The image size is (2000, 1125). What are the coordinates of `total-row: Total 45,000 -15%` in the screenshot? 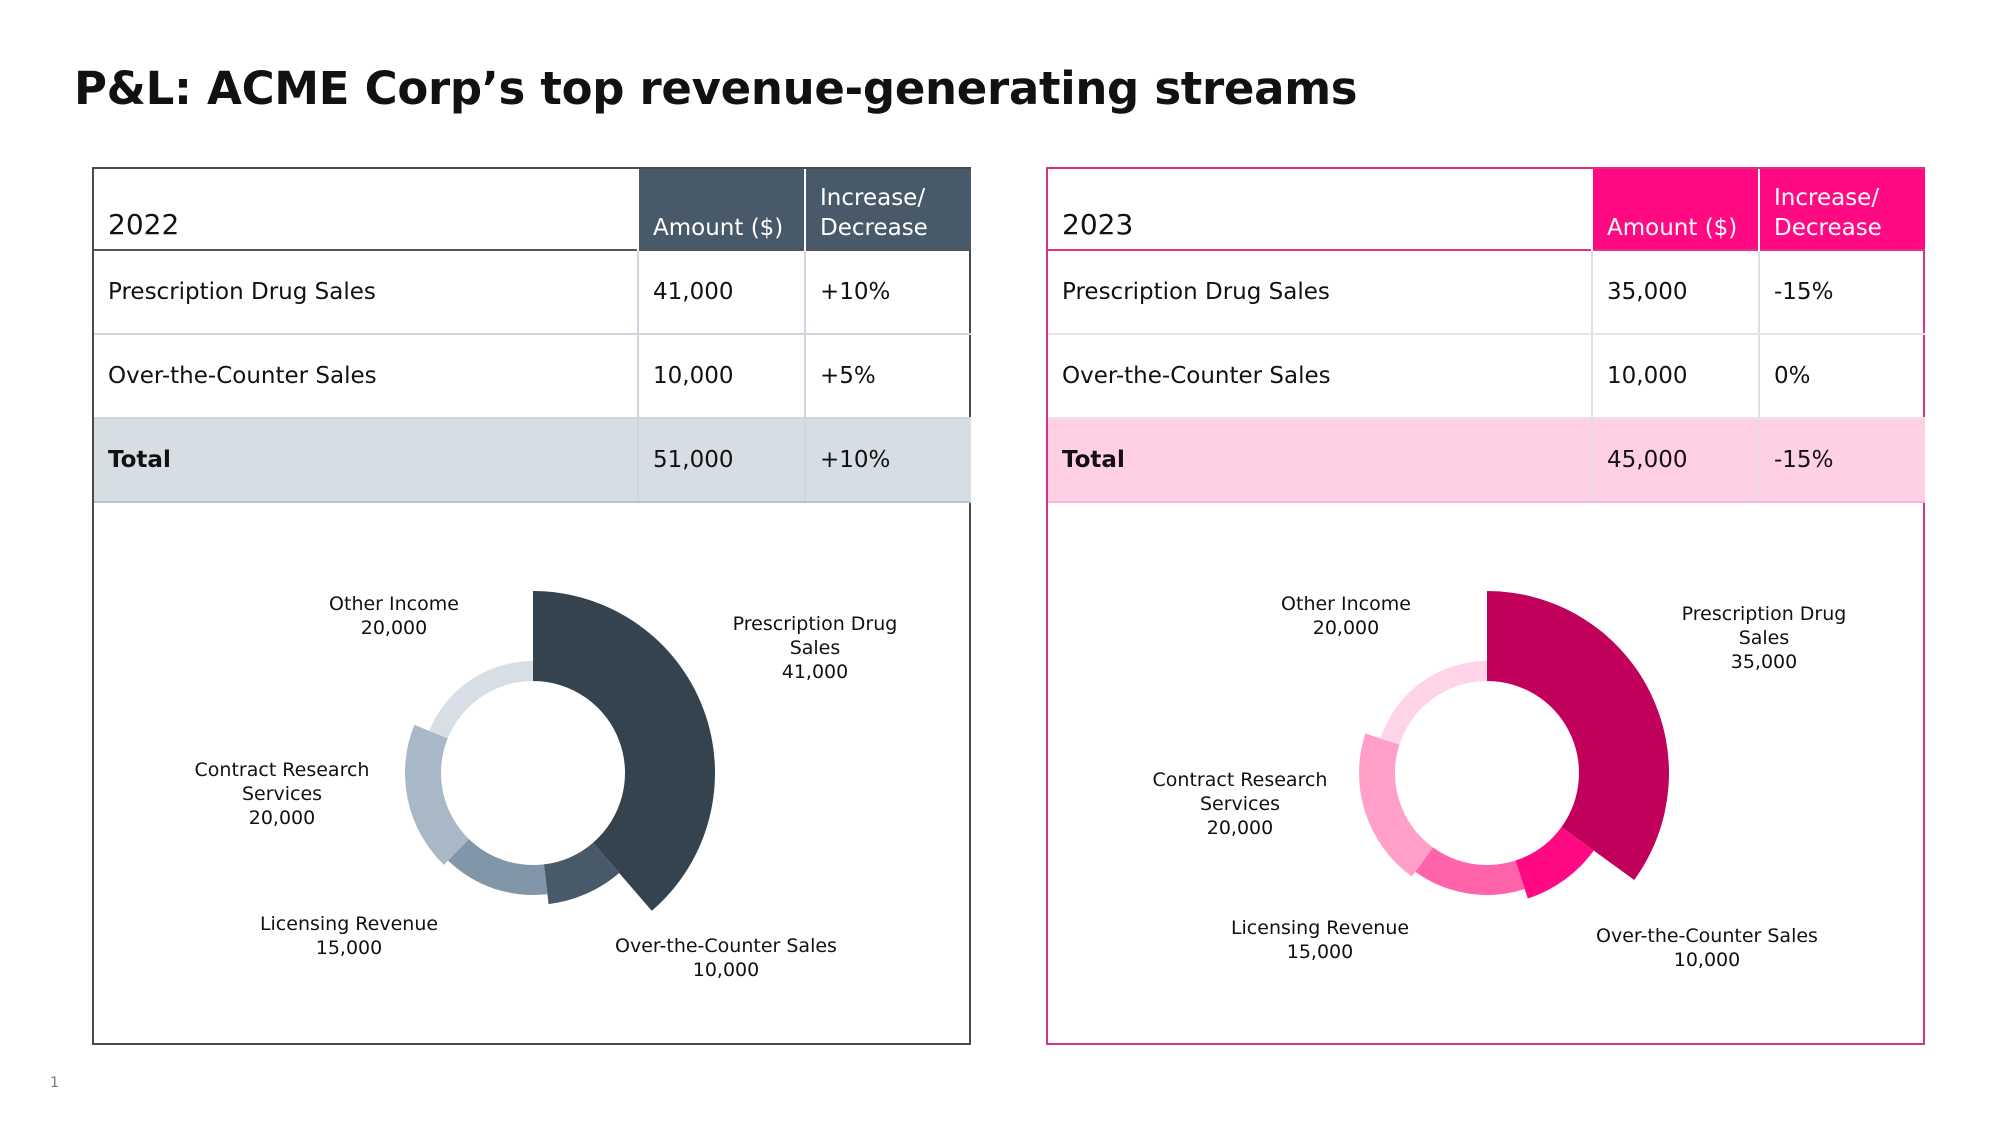 It's located at (1486, 460).